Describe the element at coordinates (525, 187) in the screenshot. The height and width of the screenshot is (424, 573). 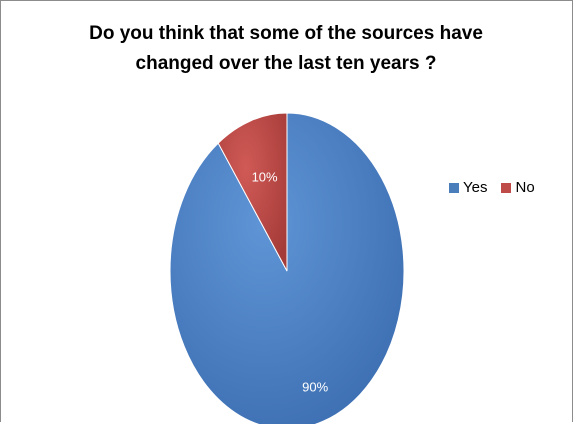
I see `legend-label-no: No` at that location.